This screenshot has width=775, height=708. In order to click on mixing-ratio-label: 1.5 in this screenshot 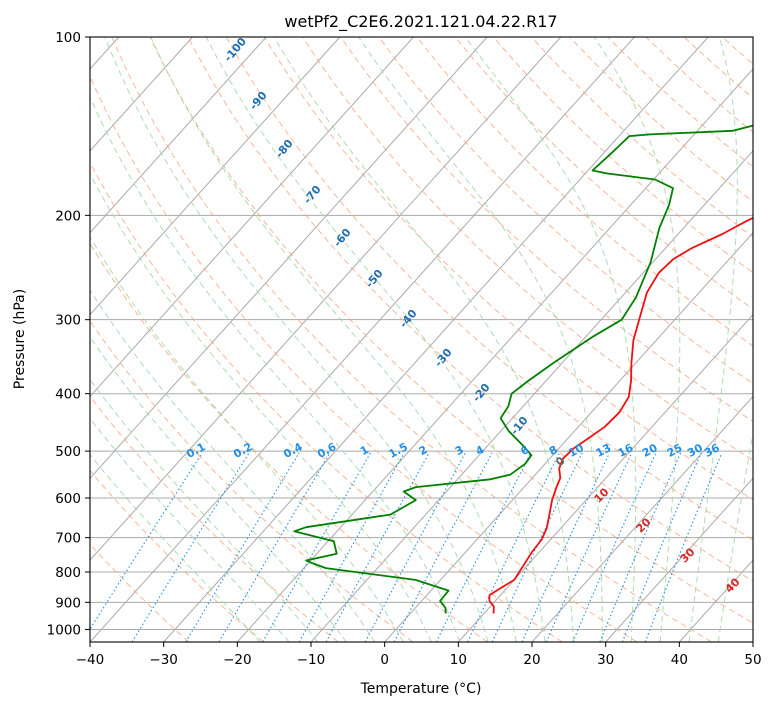, I will do `click(398, 450)`.